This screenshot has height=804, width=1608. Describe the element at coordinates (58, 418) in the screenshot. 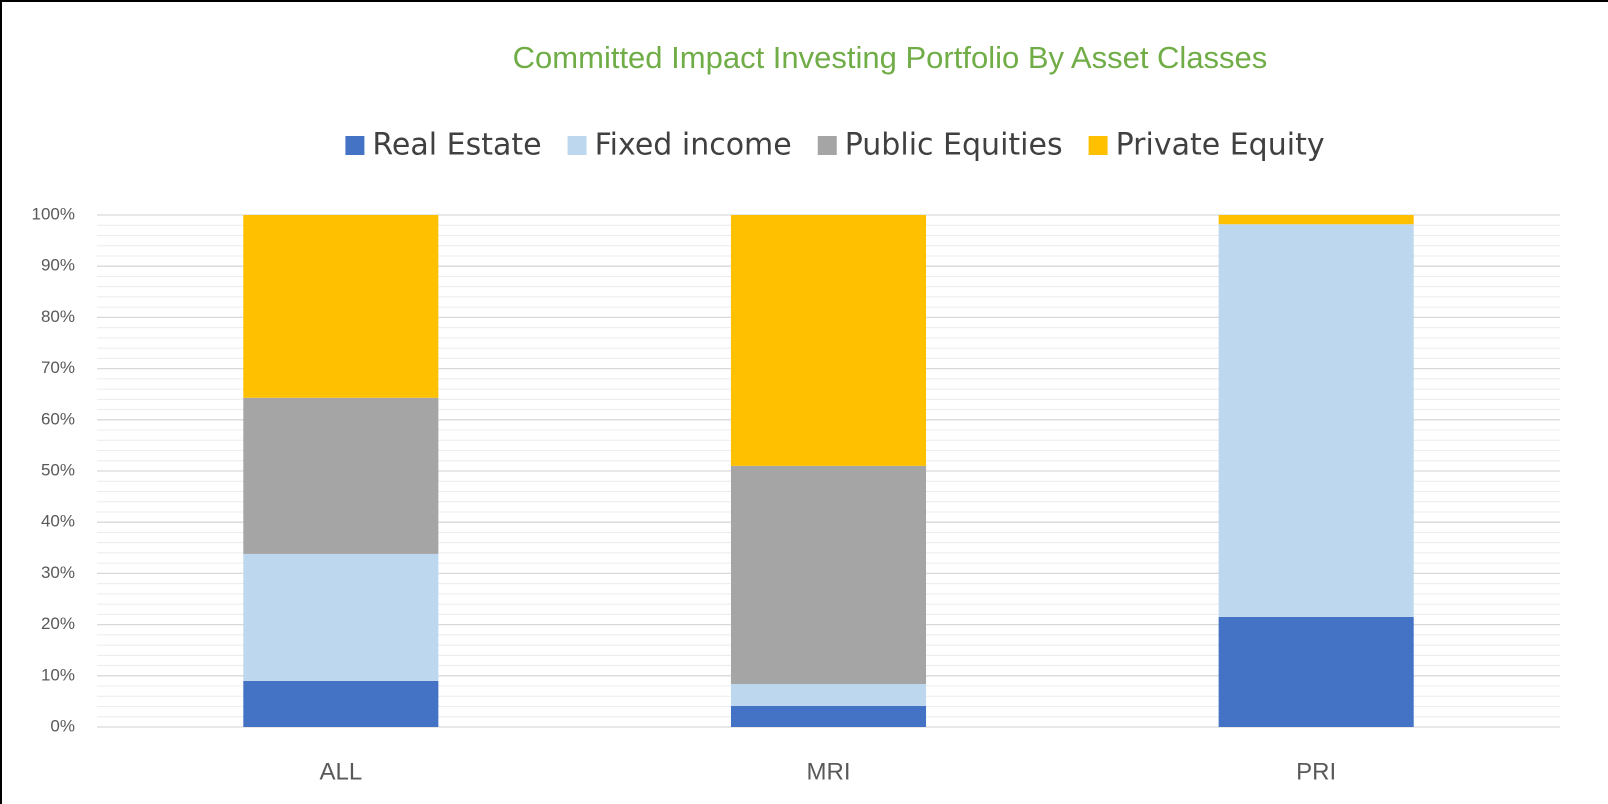

I see `y-tick-label: 60%` at that location.